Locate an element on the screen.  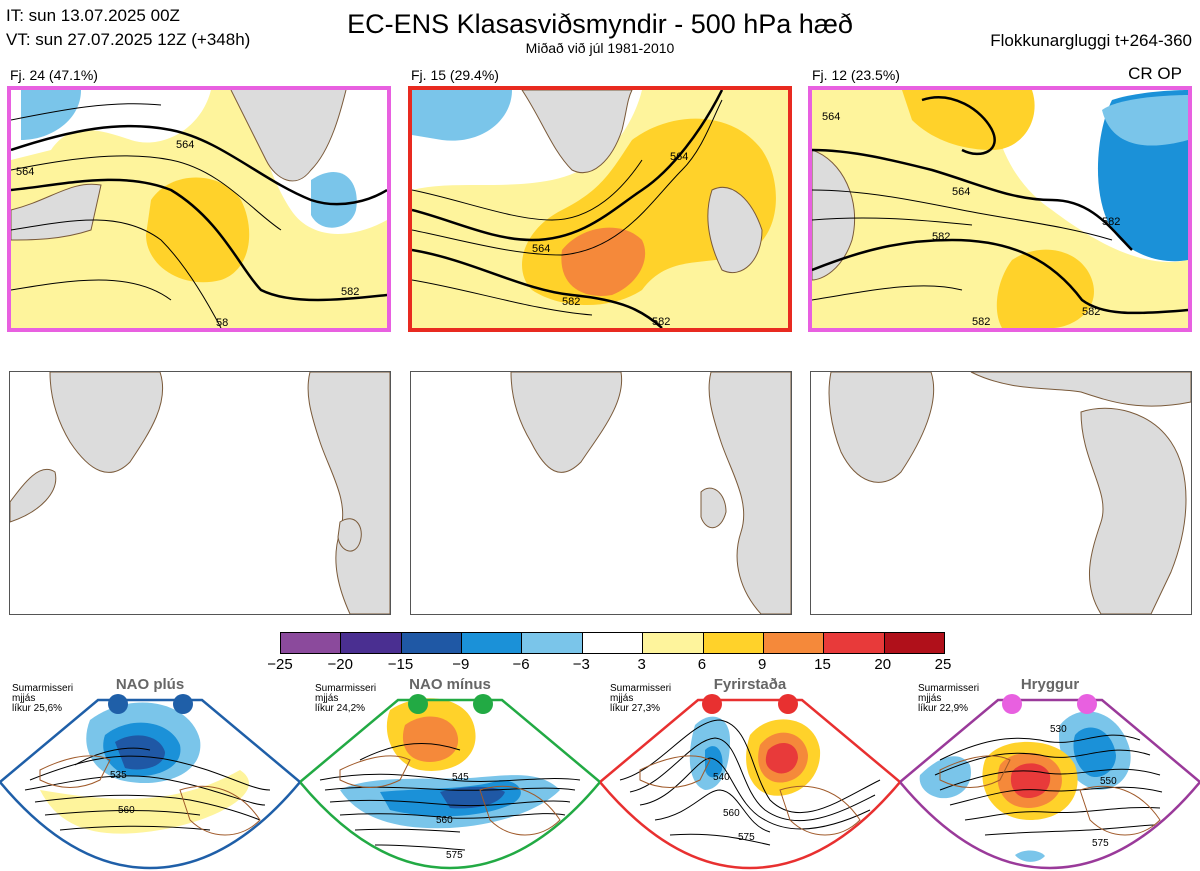
colorbar-ticks: −25 −20 −15 −9 −6 −3 3 6 9 15 20 25 is located at coordinates (610, 666).